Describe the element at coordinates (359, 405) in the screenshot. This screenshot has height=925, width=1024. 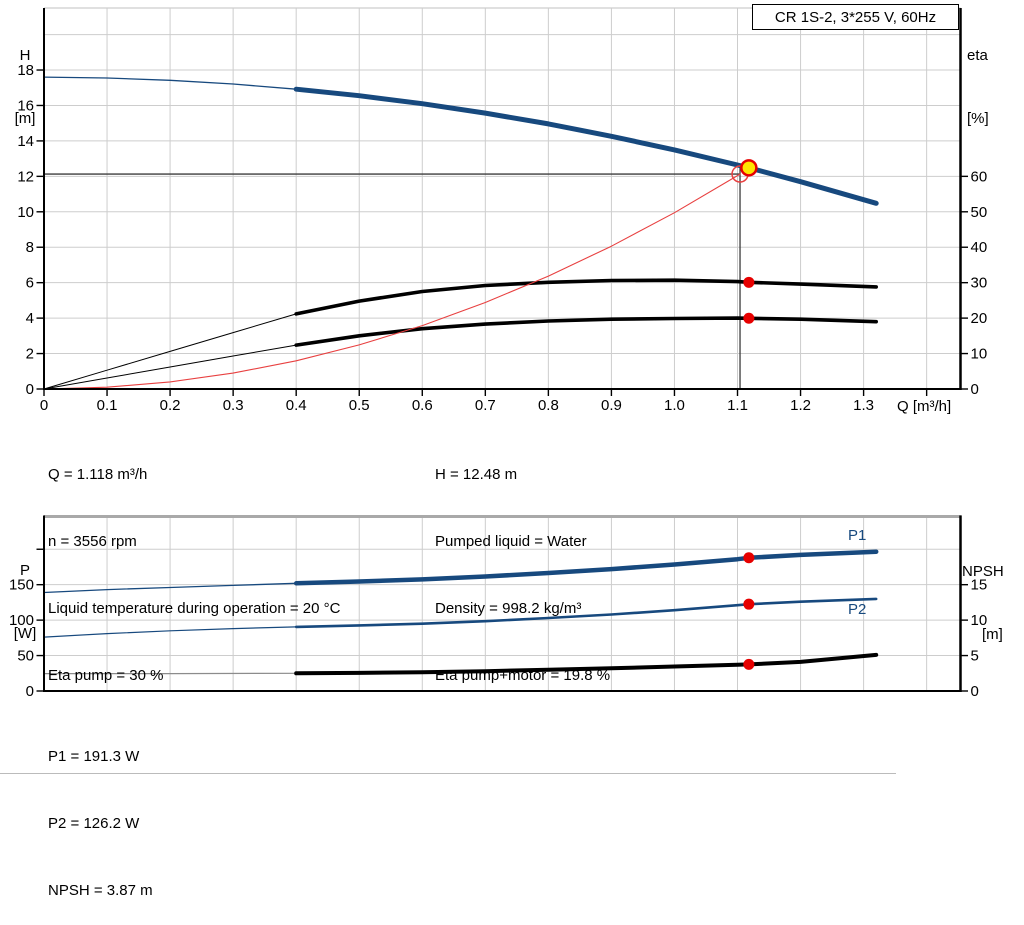
I see `q-tick-label: 0.5` at that location.